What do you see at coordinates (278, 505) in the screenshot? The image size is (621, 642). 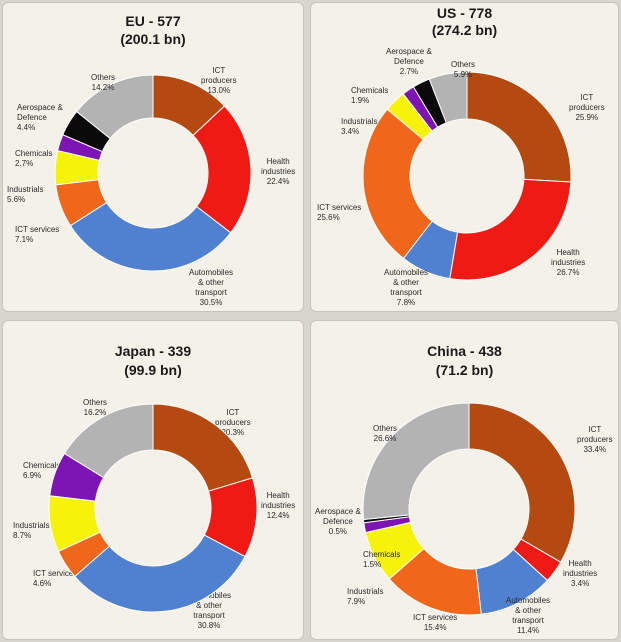 I see `slice-label-health-industries: Health industries 12.4%` at bounding box center [278, 505].